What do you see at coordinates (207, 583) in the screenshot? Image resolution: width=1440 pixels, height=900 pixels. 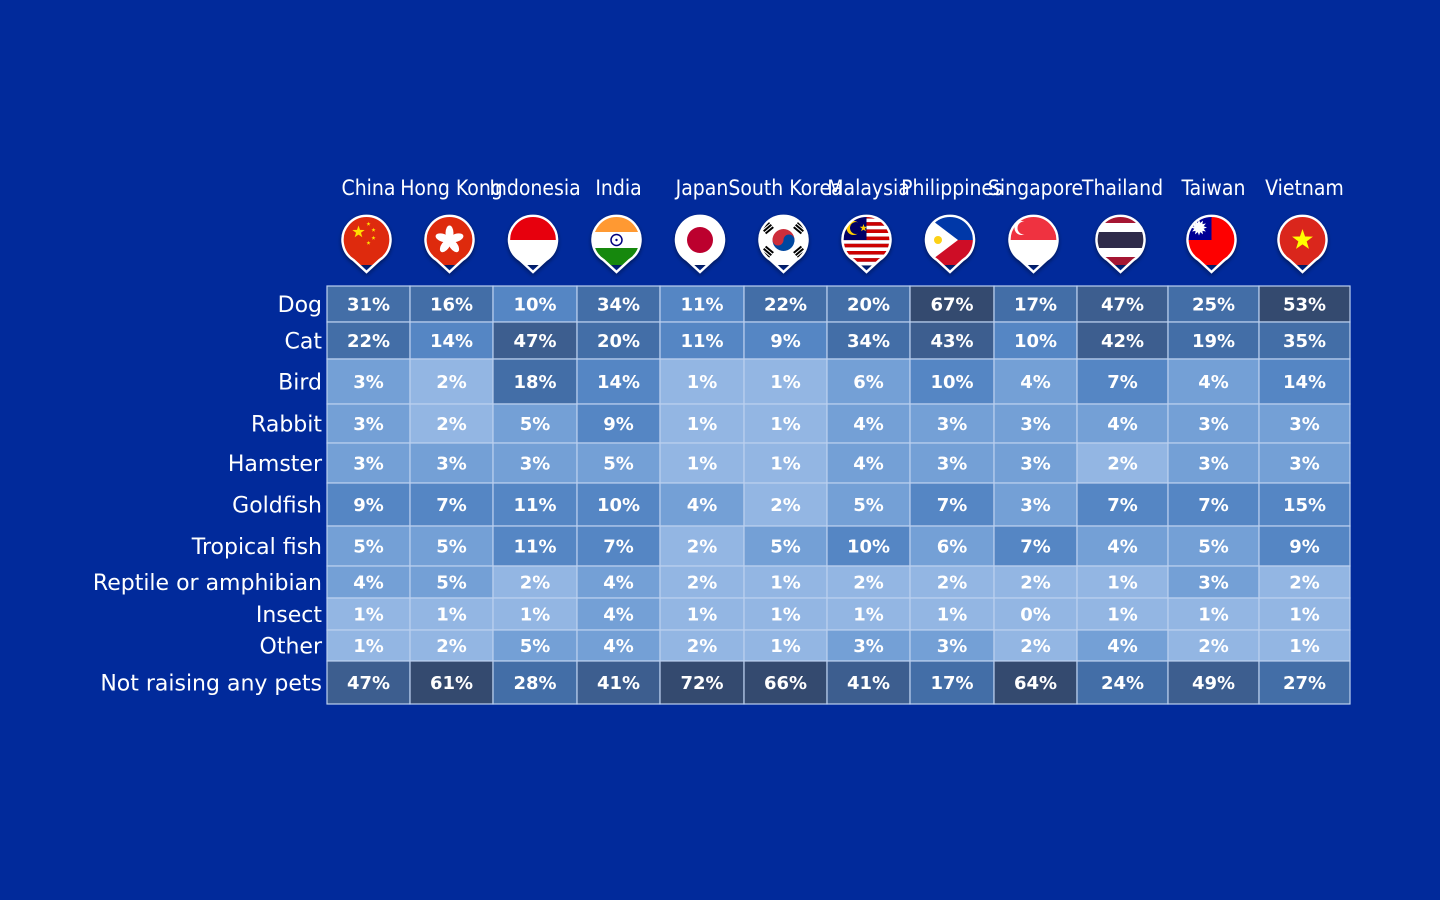 I see `row-label: Reptile or amphibian` at bounding box center [207, 583].